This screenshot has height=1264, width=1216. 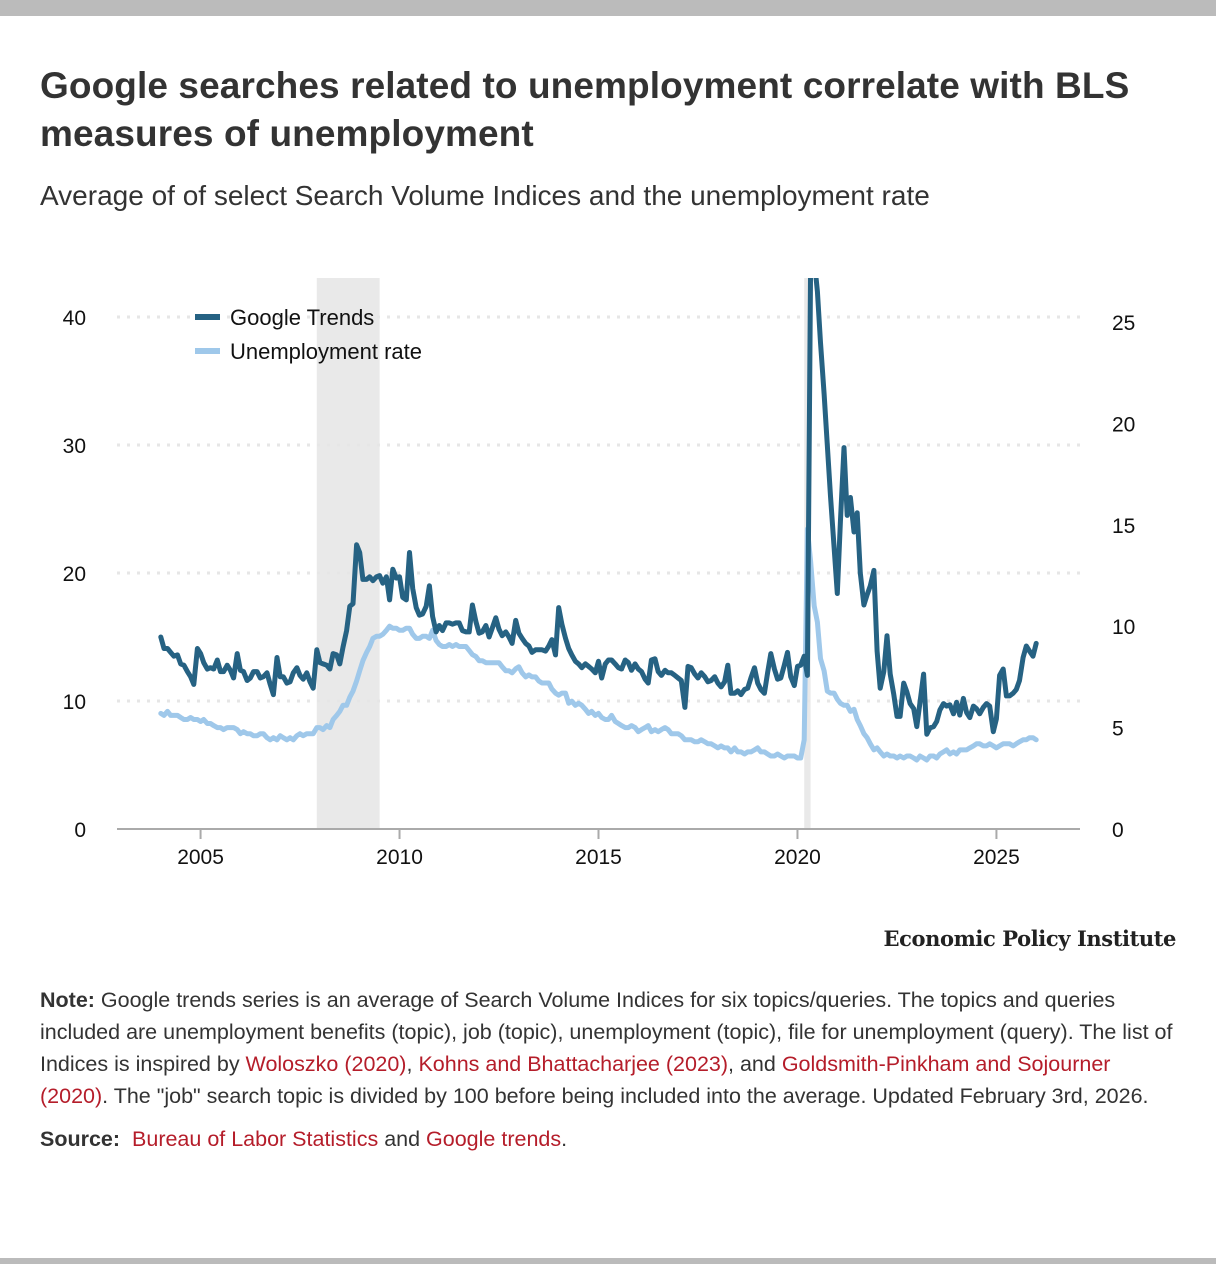 I want to click on link-woloszko-2020: Woloszko (2020), so click(x=326, y=1064).